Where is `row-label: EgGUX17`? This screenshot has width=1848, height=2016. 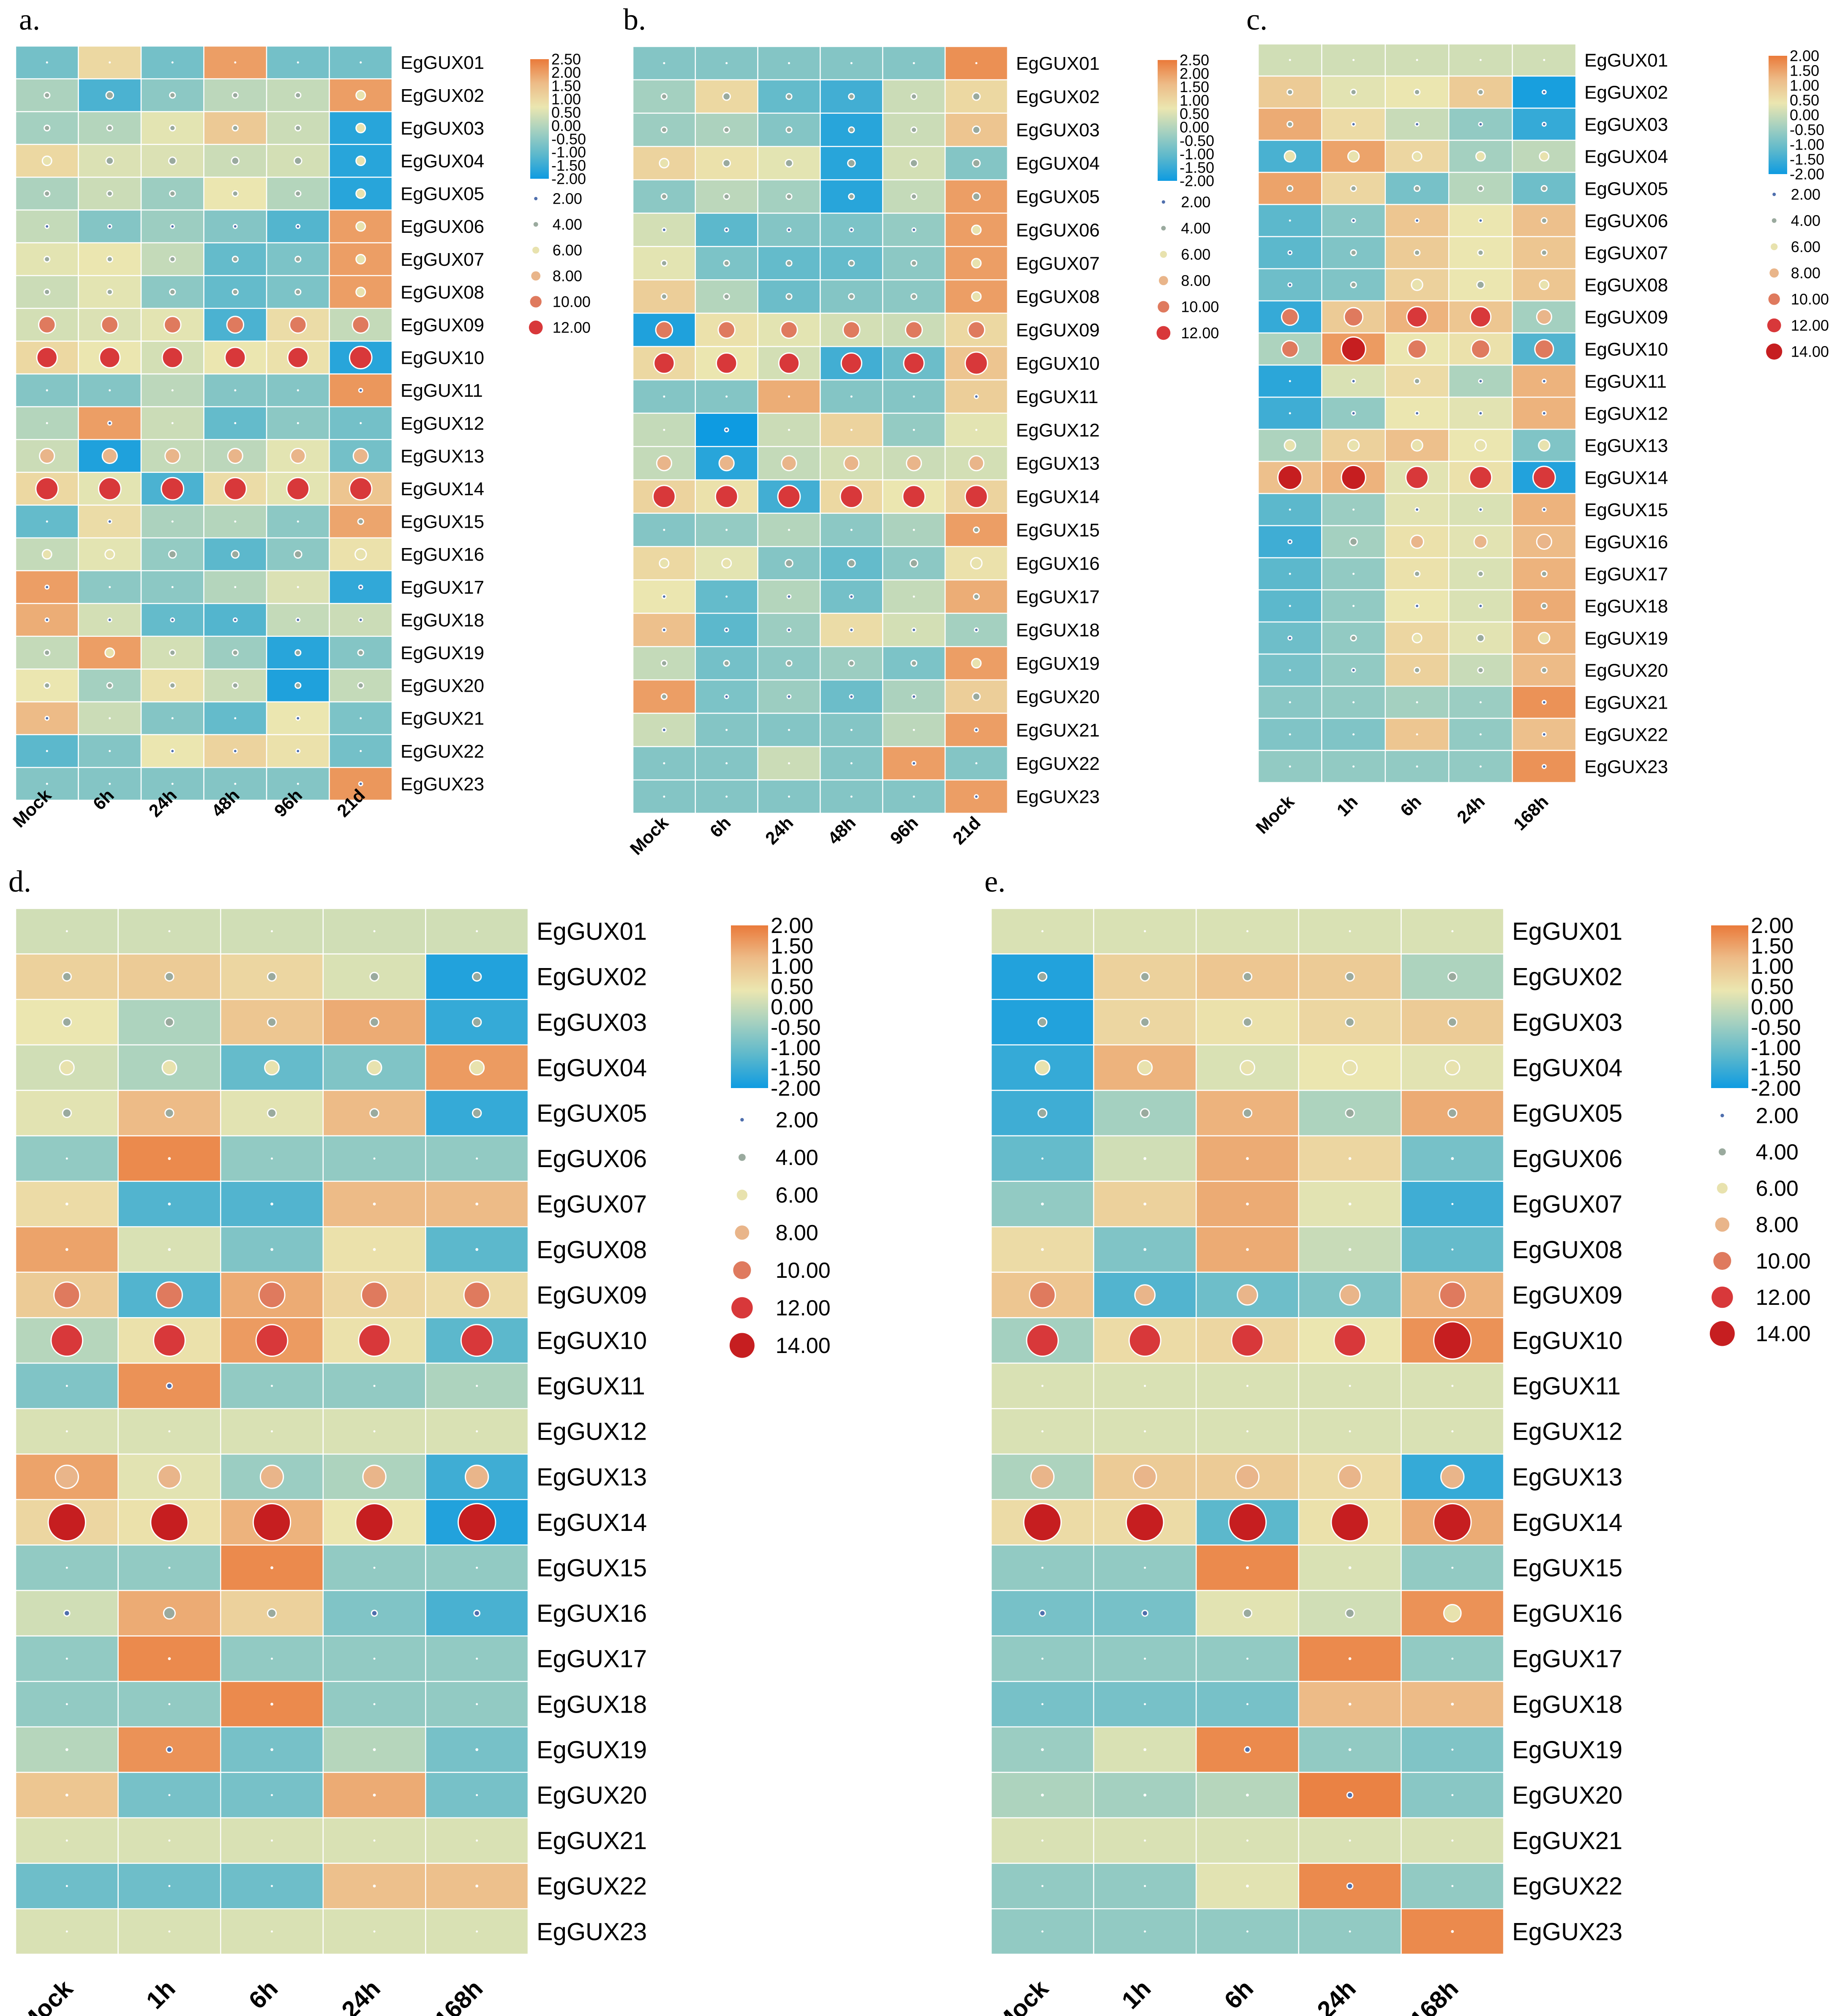
row-label: EgGUX17 is located at coordinates (592, 1659).